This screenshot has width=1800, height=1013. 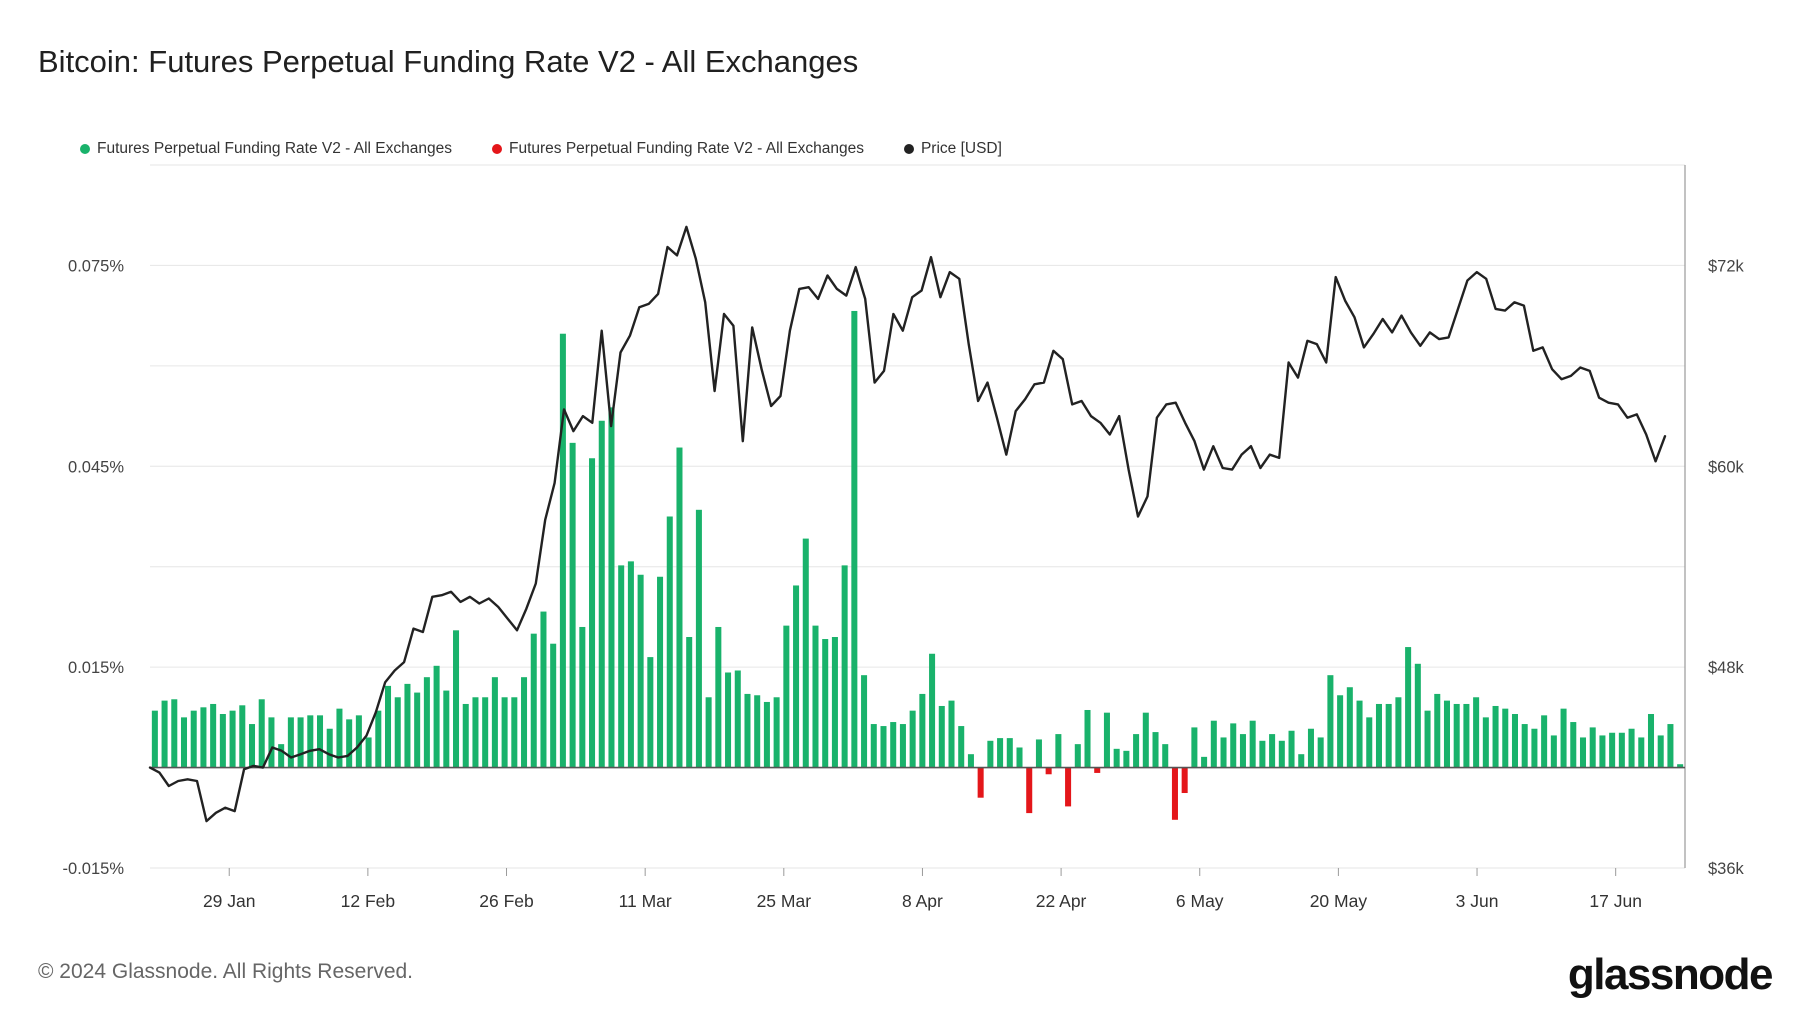 What do you see at coordinates (96, 266) in the screenshot?
I see `y-left-tick-label: 0.075%` at bounding box center [96, 266].